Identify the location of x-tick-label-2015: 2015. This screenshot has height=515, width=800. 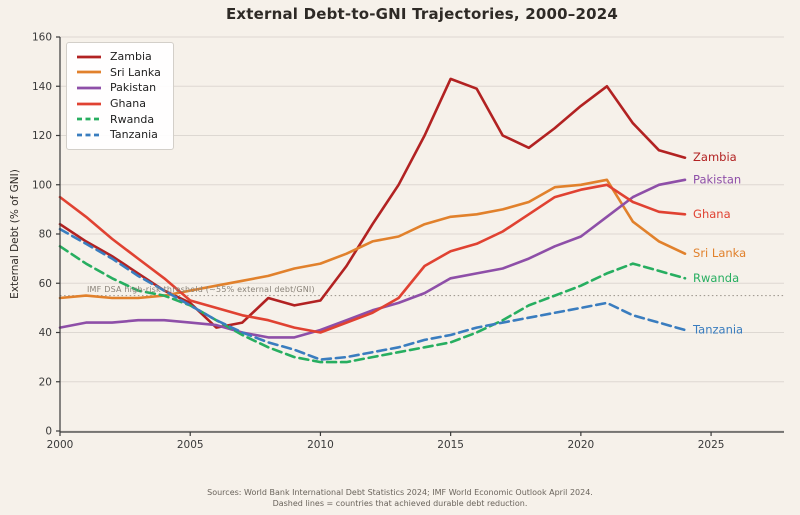
(450, 445).